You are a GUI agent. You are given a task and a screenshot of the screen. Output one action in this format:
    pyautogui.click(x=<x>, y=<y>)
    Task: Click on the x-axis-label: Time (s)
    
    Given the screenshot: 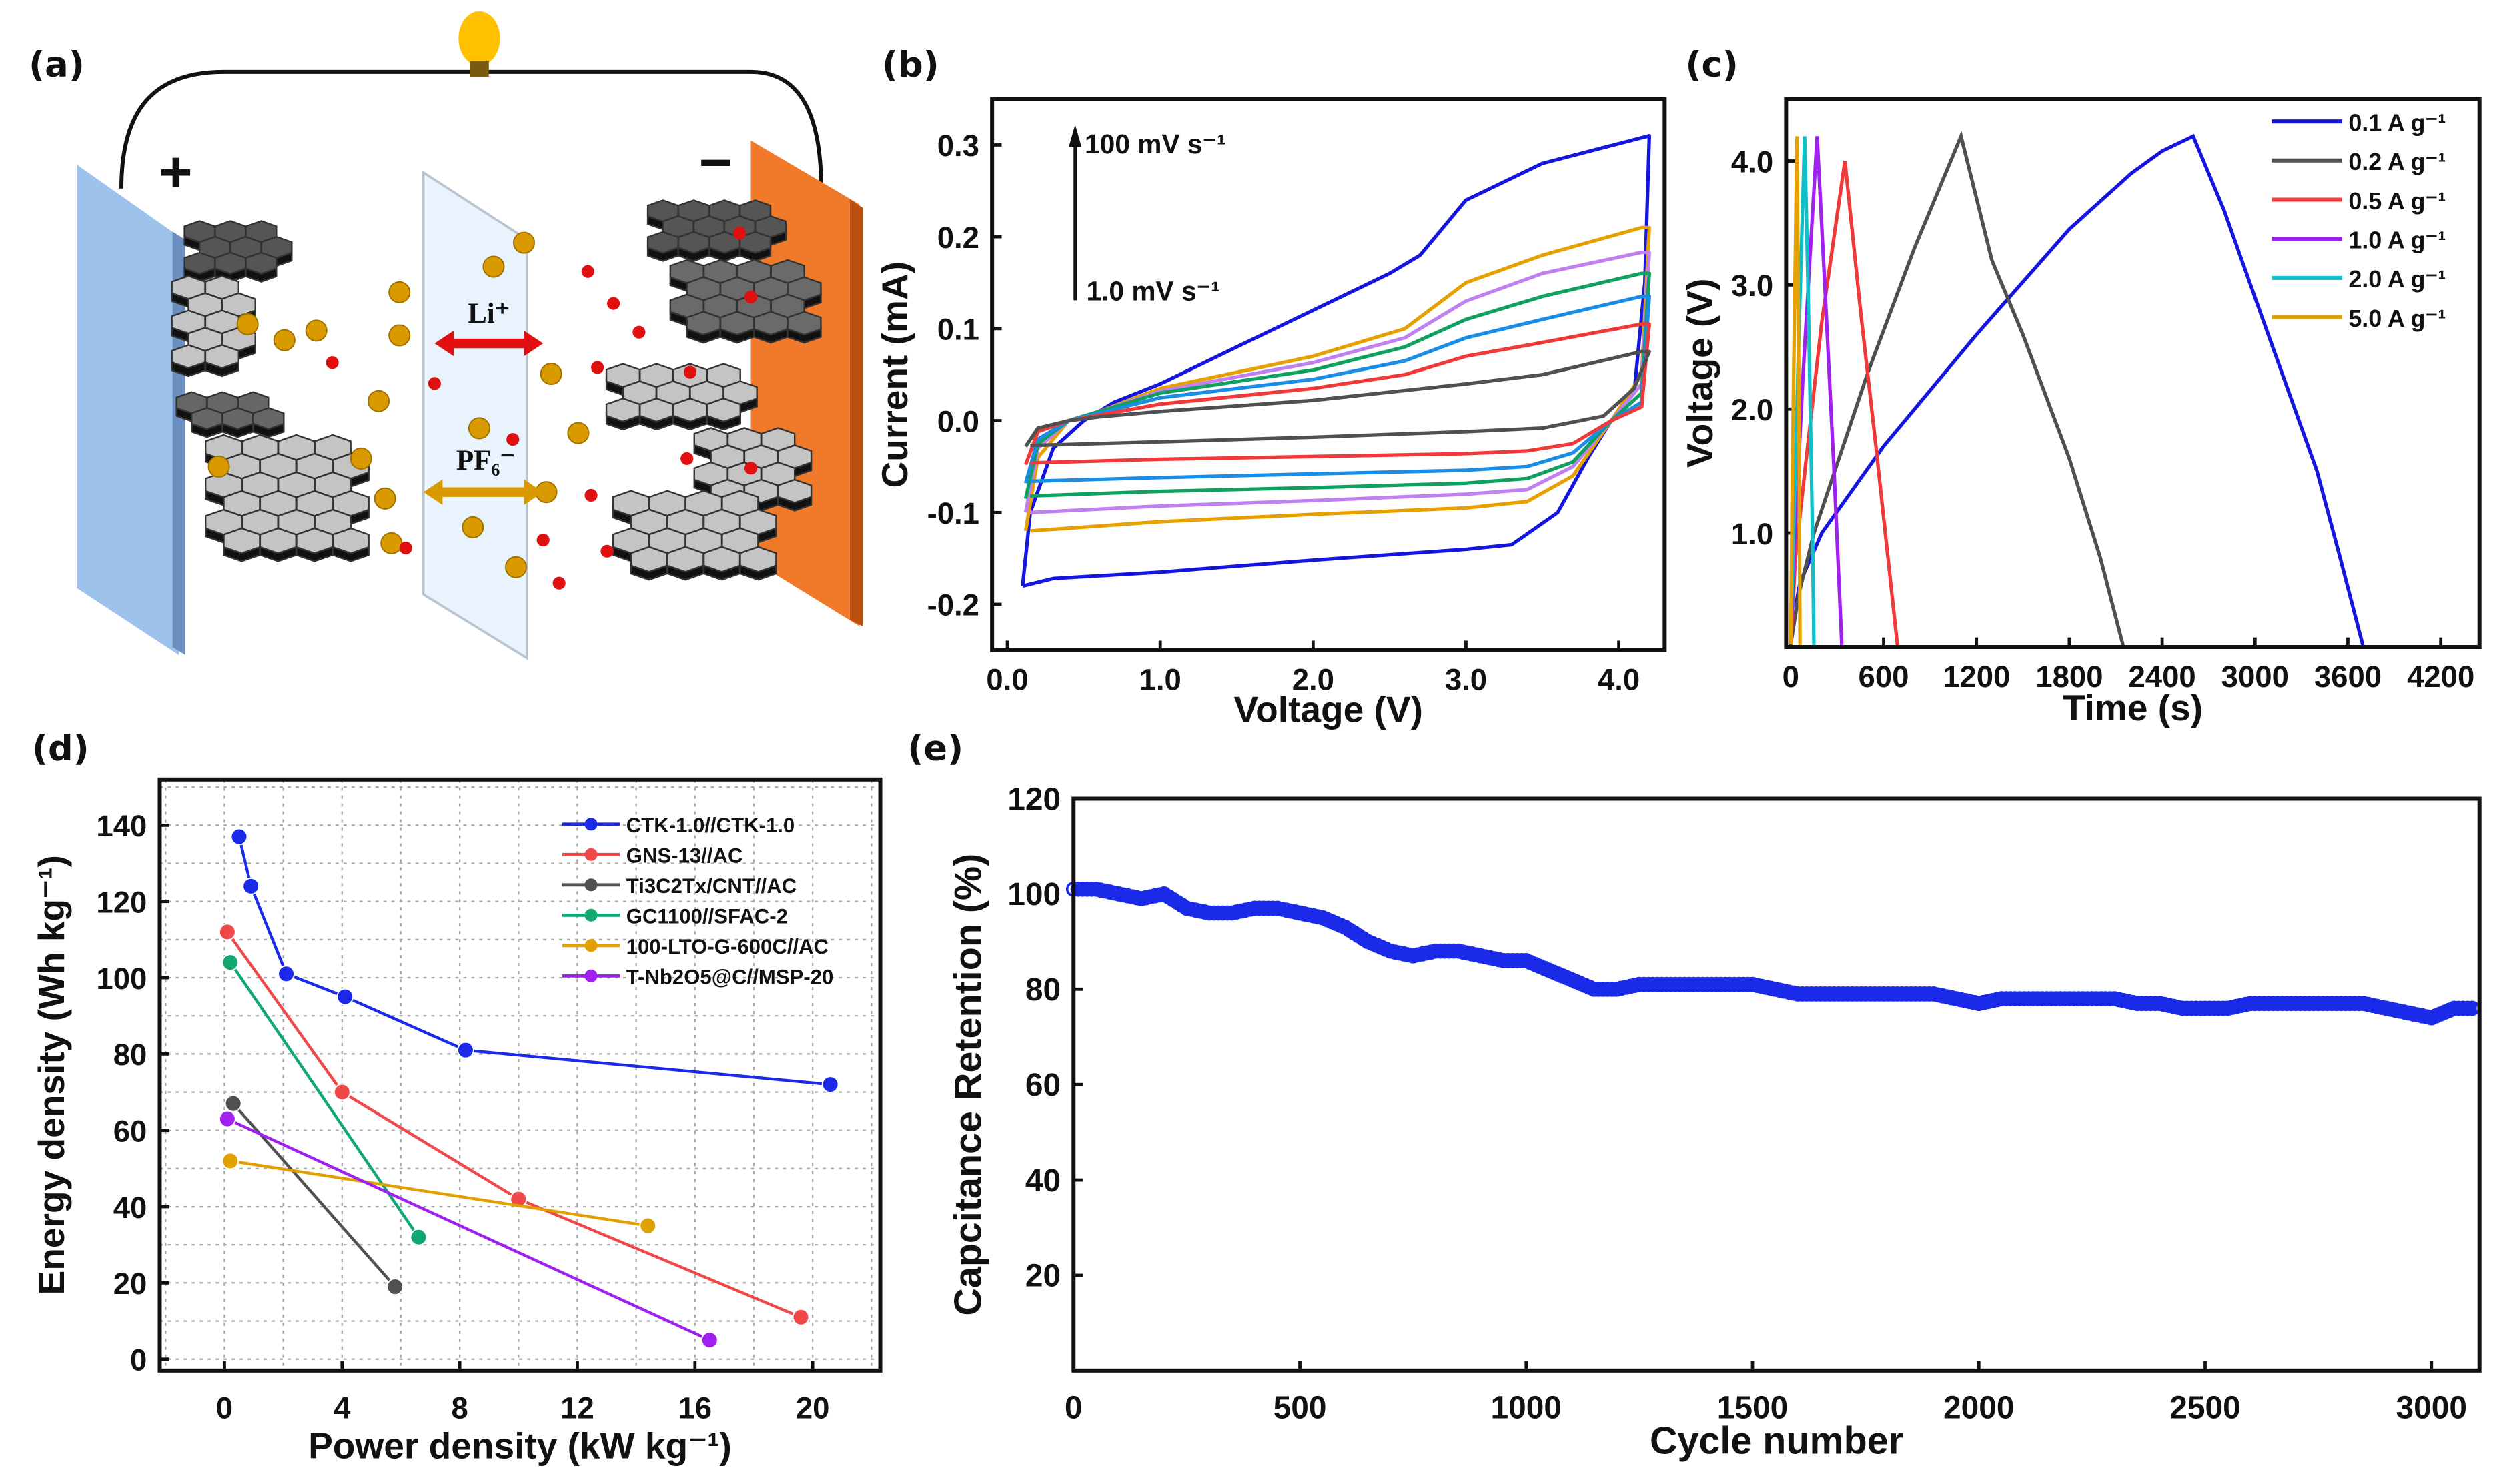 What is the action you would take?
    pyautogui.click(x=2133, y=707)
    